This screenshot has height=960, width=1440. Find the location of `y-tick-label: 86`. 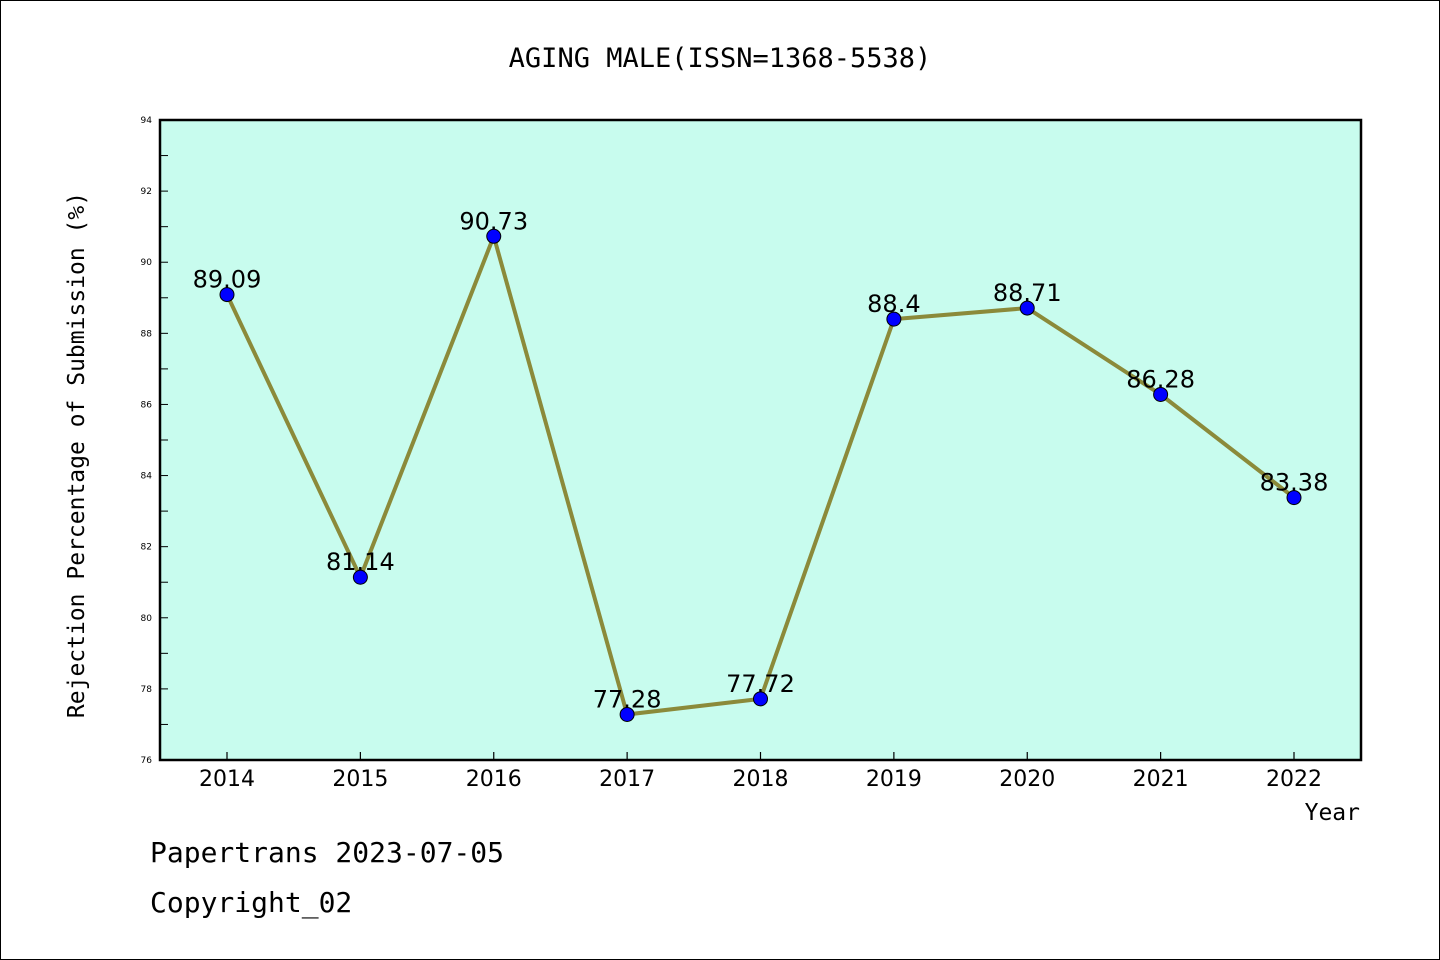

y-tick-label: 86 is located at coordinates (147, 405).